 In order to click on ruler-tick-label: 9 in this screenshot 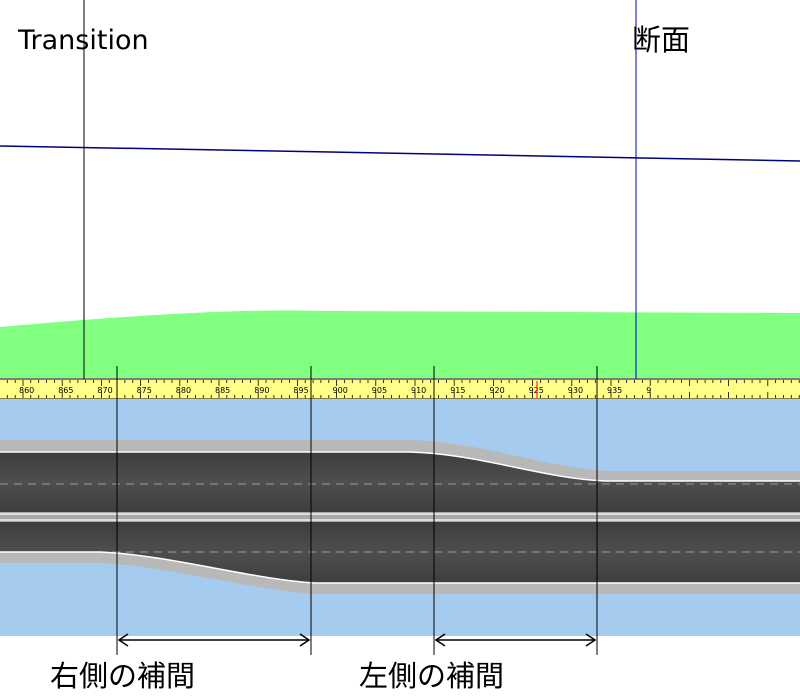, I will do `click(648, 390)`.